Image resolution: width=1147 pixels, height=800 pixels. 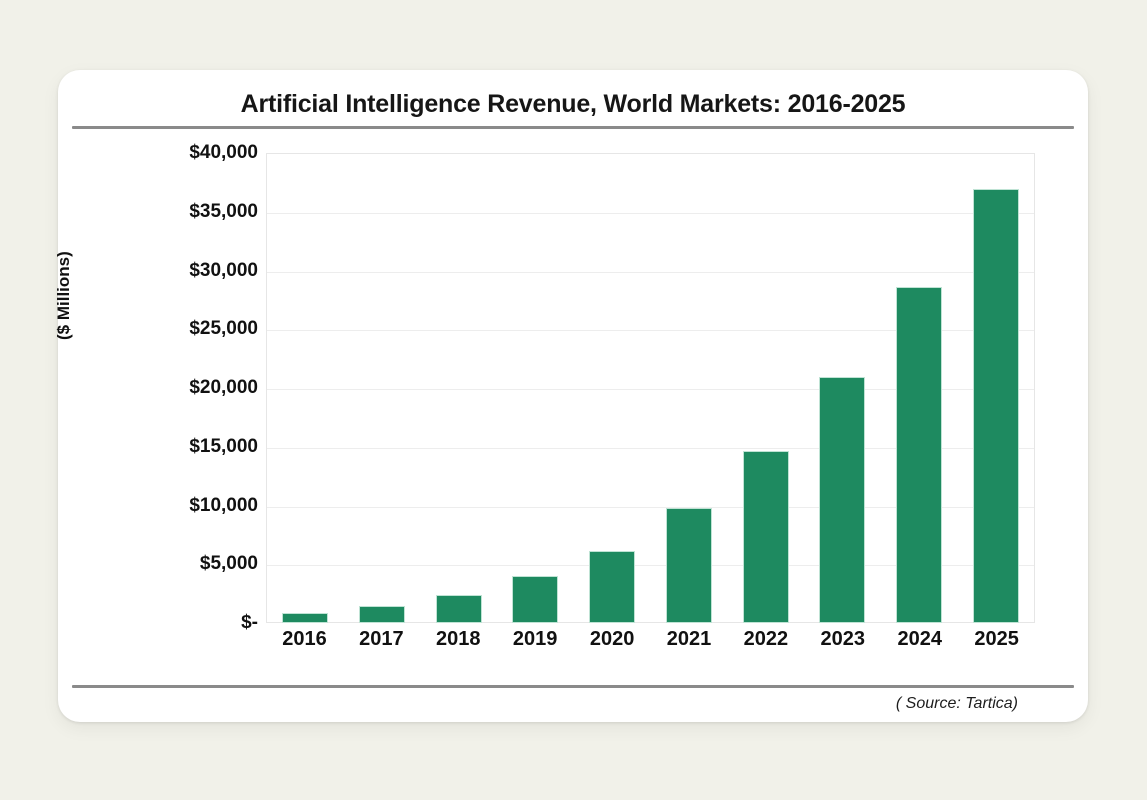 What do you see at coordinates (223, 446) in the screenshot?
I see `y-axis-tick-label: $15,000` at bounding box center [223, 446].